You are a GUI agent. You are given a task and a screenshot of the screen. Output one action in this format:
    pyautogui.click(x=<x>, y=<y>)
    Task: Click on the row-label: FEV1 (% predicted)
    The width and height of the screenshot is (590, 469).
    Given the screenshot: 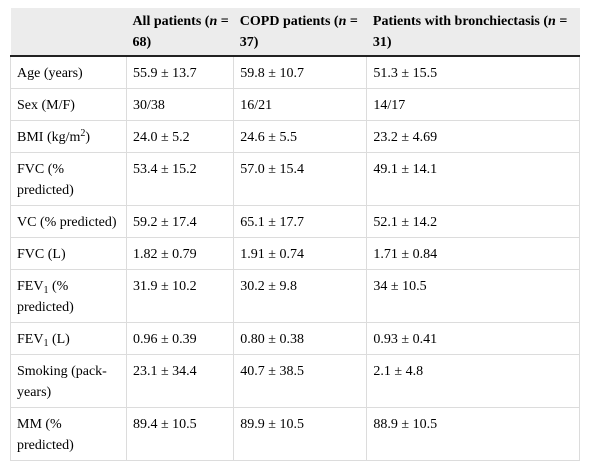 What is the action you would take?
    pyautogui.click(x=68, y=296)
    